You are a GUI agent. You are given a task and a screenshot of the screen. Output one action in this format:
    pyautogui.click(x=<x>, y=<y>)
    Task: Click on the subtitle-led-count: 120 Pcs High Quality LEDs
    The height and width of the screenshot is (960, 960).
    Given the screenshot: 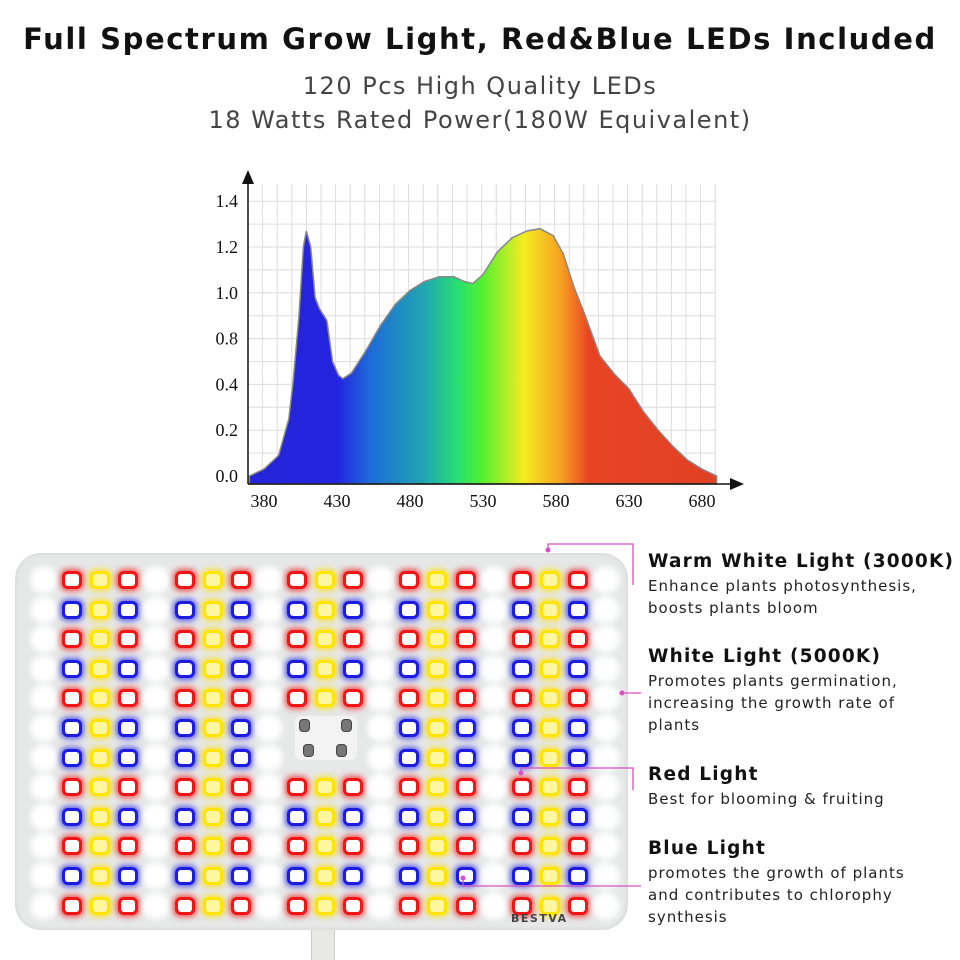 What is the action you would take?
    pyautogui.click(x=480, y=86)
    